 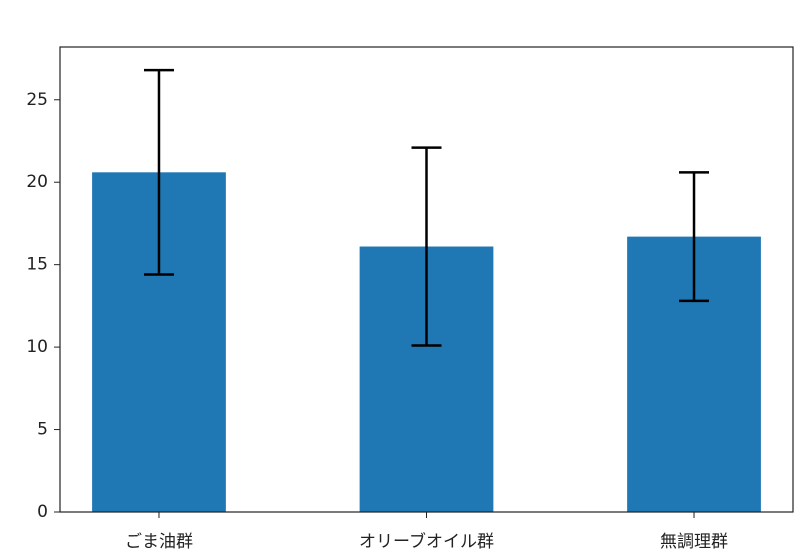 What do you see at coordinates (159, 542) in the screenshot?
I see `x-tick-label: ごま油群` at bounding box center [159, 542].